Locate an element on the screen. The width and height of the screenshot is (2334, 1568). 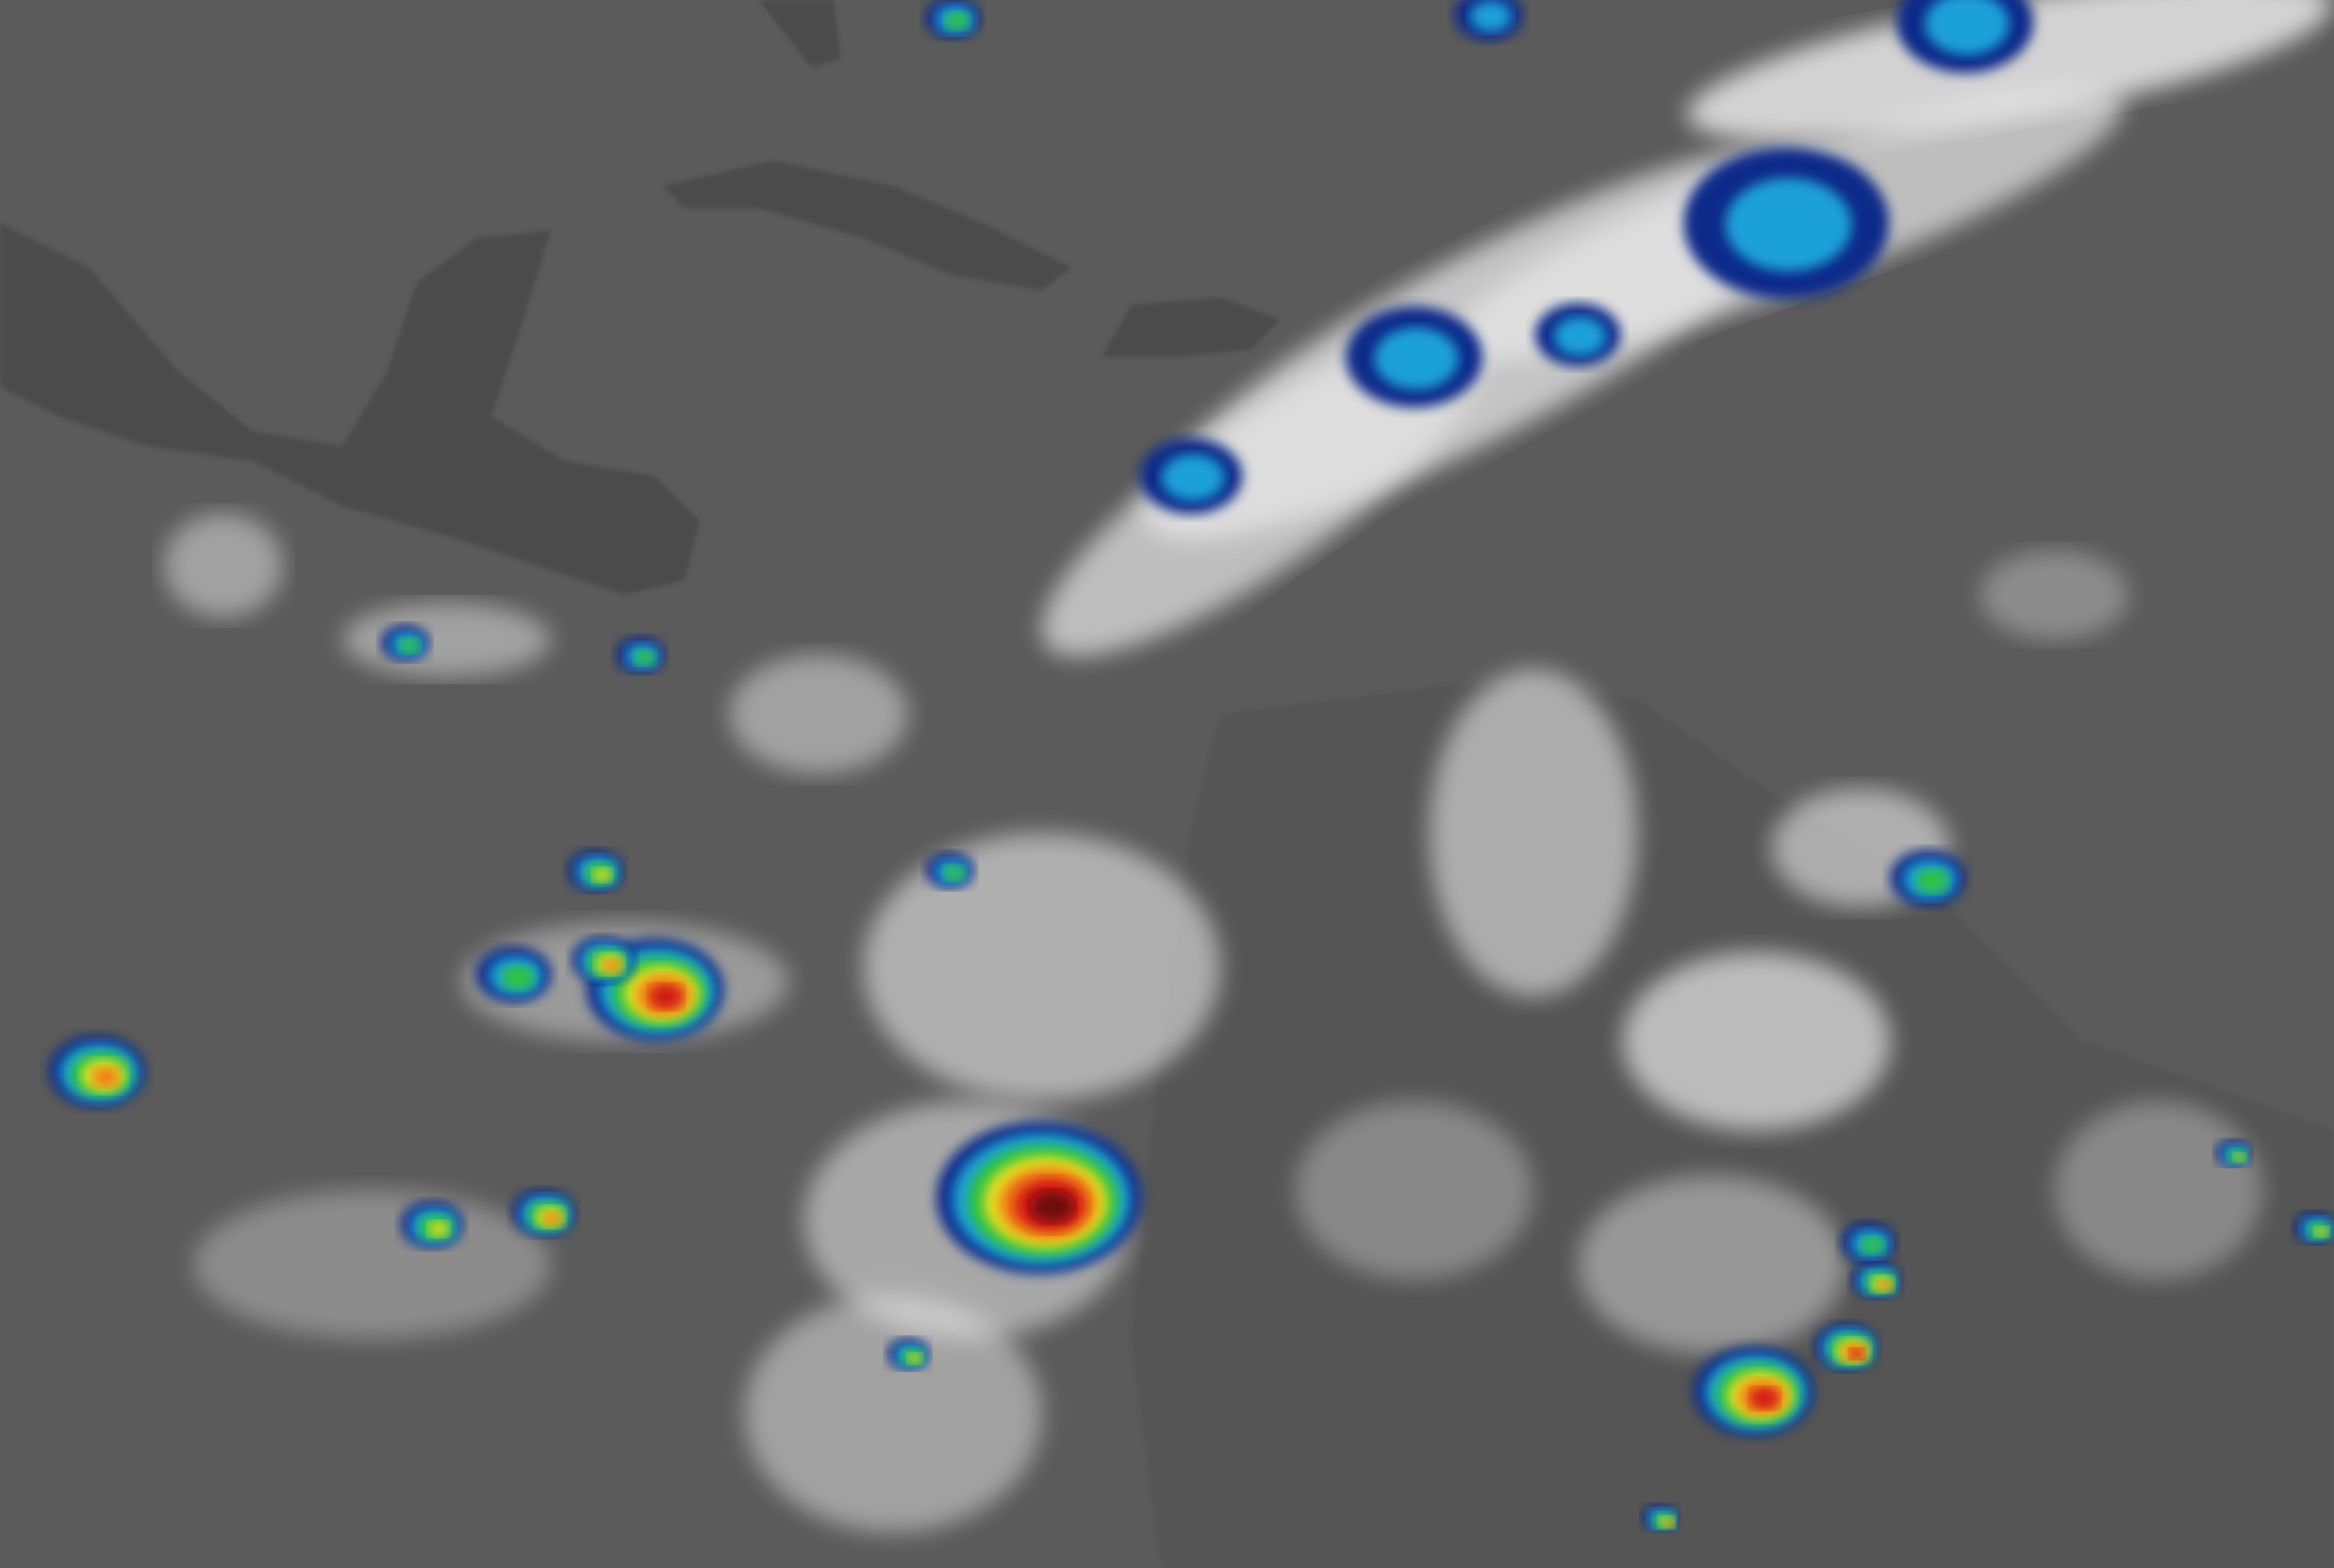
cuba-landmass is located at coordinates (867, 225).